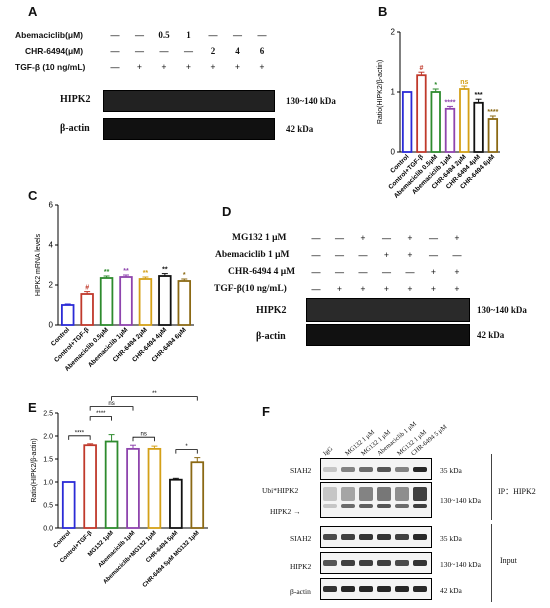 This screenshot has height=608, width=550. I want to click on y-tick-label: 2, so click(51, 285).